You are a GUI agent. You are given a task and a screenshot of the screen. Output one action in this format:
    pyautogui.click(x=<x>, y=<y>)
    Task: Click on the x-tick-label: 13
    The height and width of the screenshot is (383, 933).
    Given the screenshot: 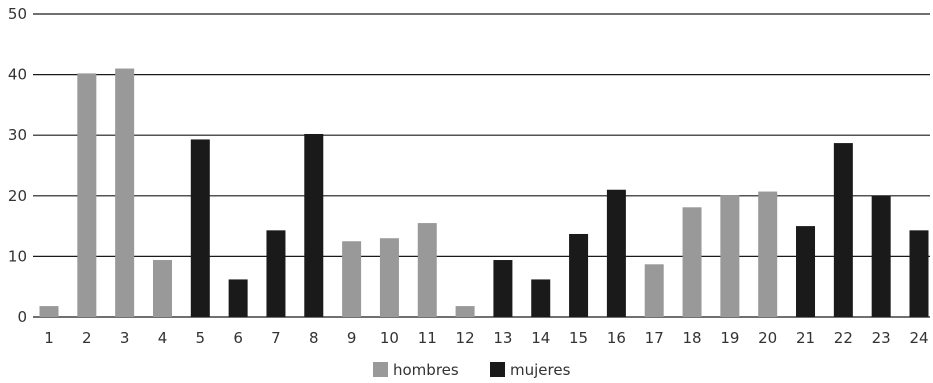 What is the action you would take?
    pyautogui.click(x=502, y=338)
    